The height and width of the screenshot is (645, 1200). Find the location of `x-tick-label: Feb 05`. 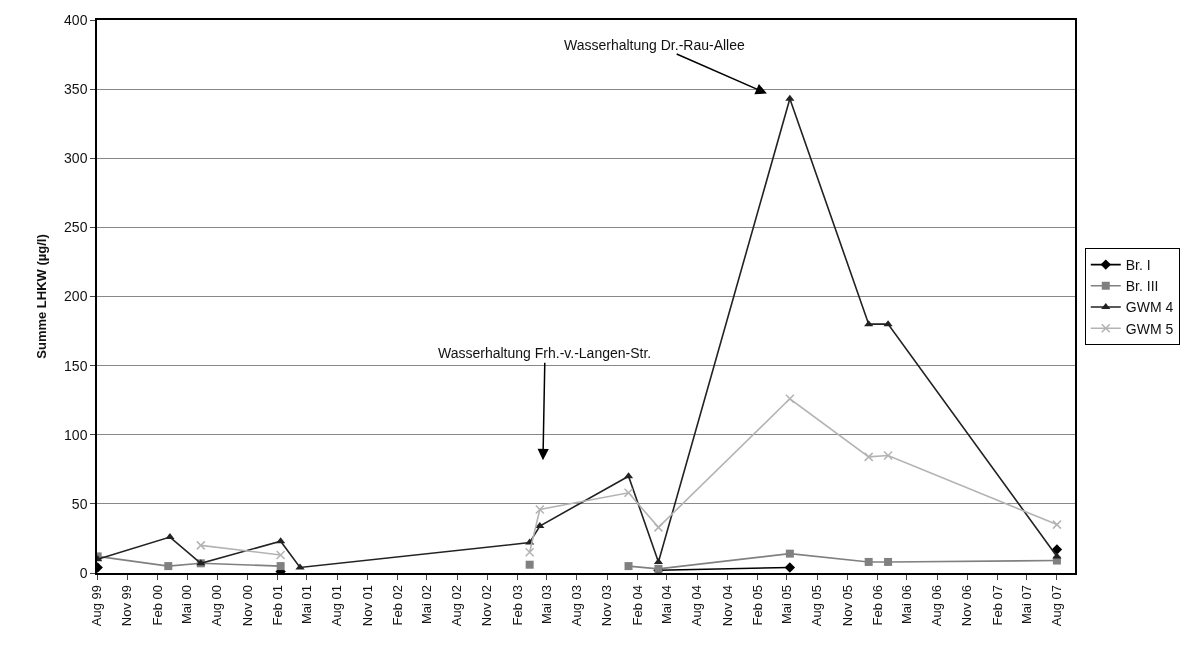

x-tick-label: Feb 05 is located at coordinates (757, 605).